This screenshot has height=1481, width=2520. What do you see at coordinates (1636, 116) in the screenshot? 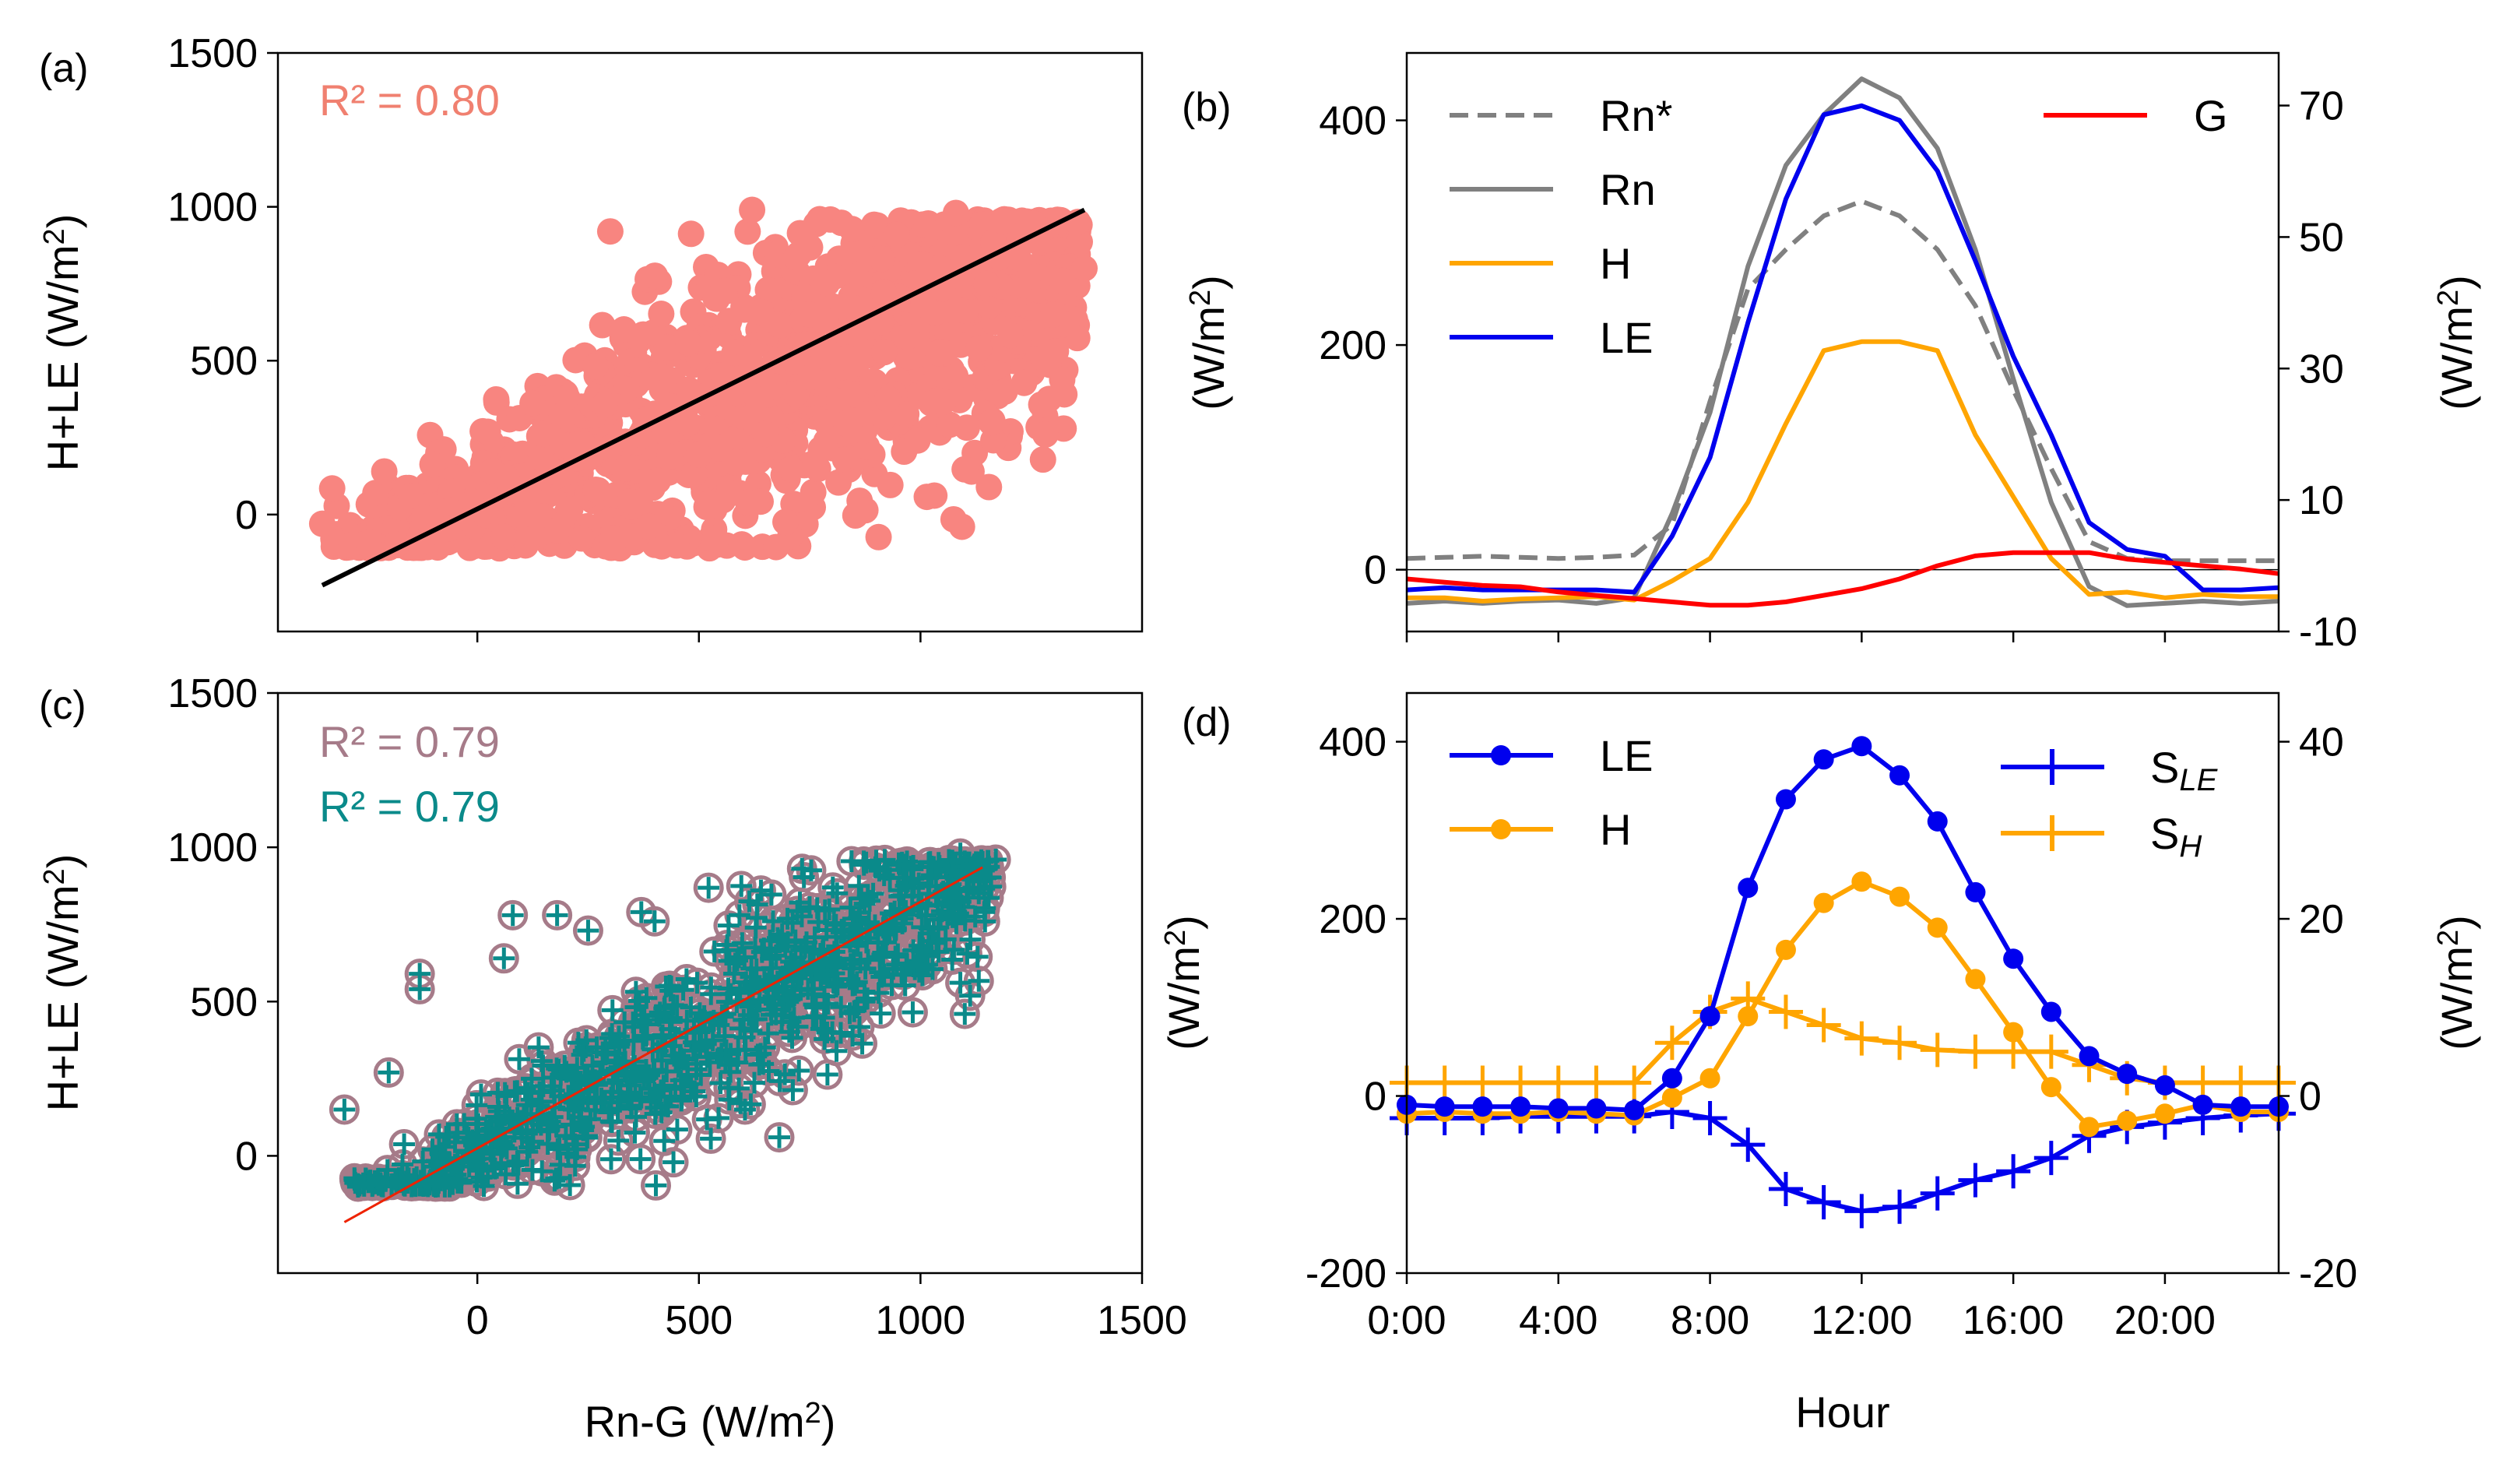
I see `legend-rn-star: Rn*` at bounding box center [1636, 116].